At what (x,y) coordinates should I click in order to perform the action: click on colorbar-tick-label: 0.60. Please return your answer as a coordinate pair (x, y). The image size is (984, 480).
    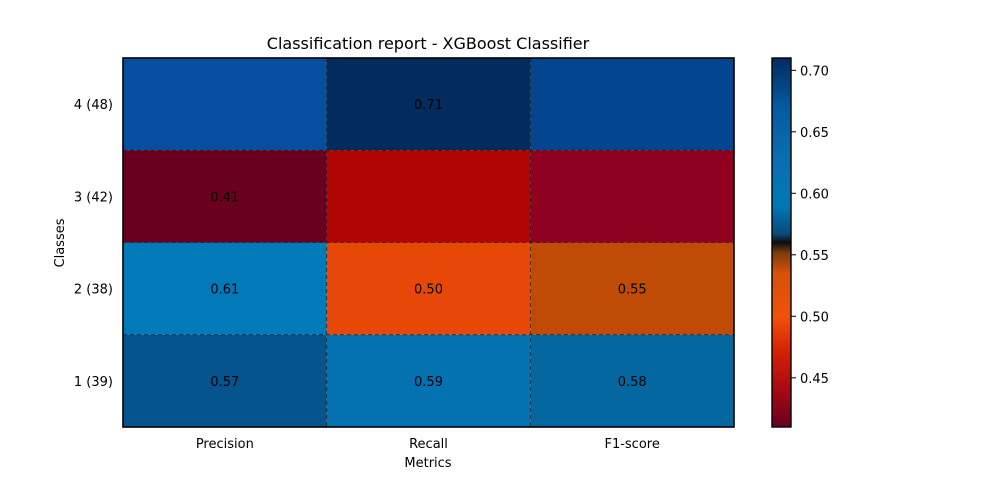
    Looking at the image, I should click on (814, 194).